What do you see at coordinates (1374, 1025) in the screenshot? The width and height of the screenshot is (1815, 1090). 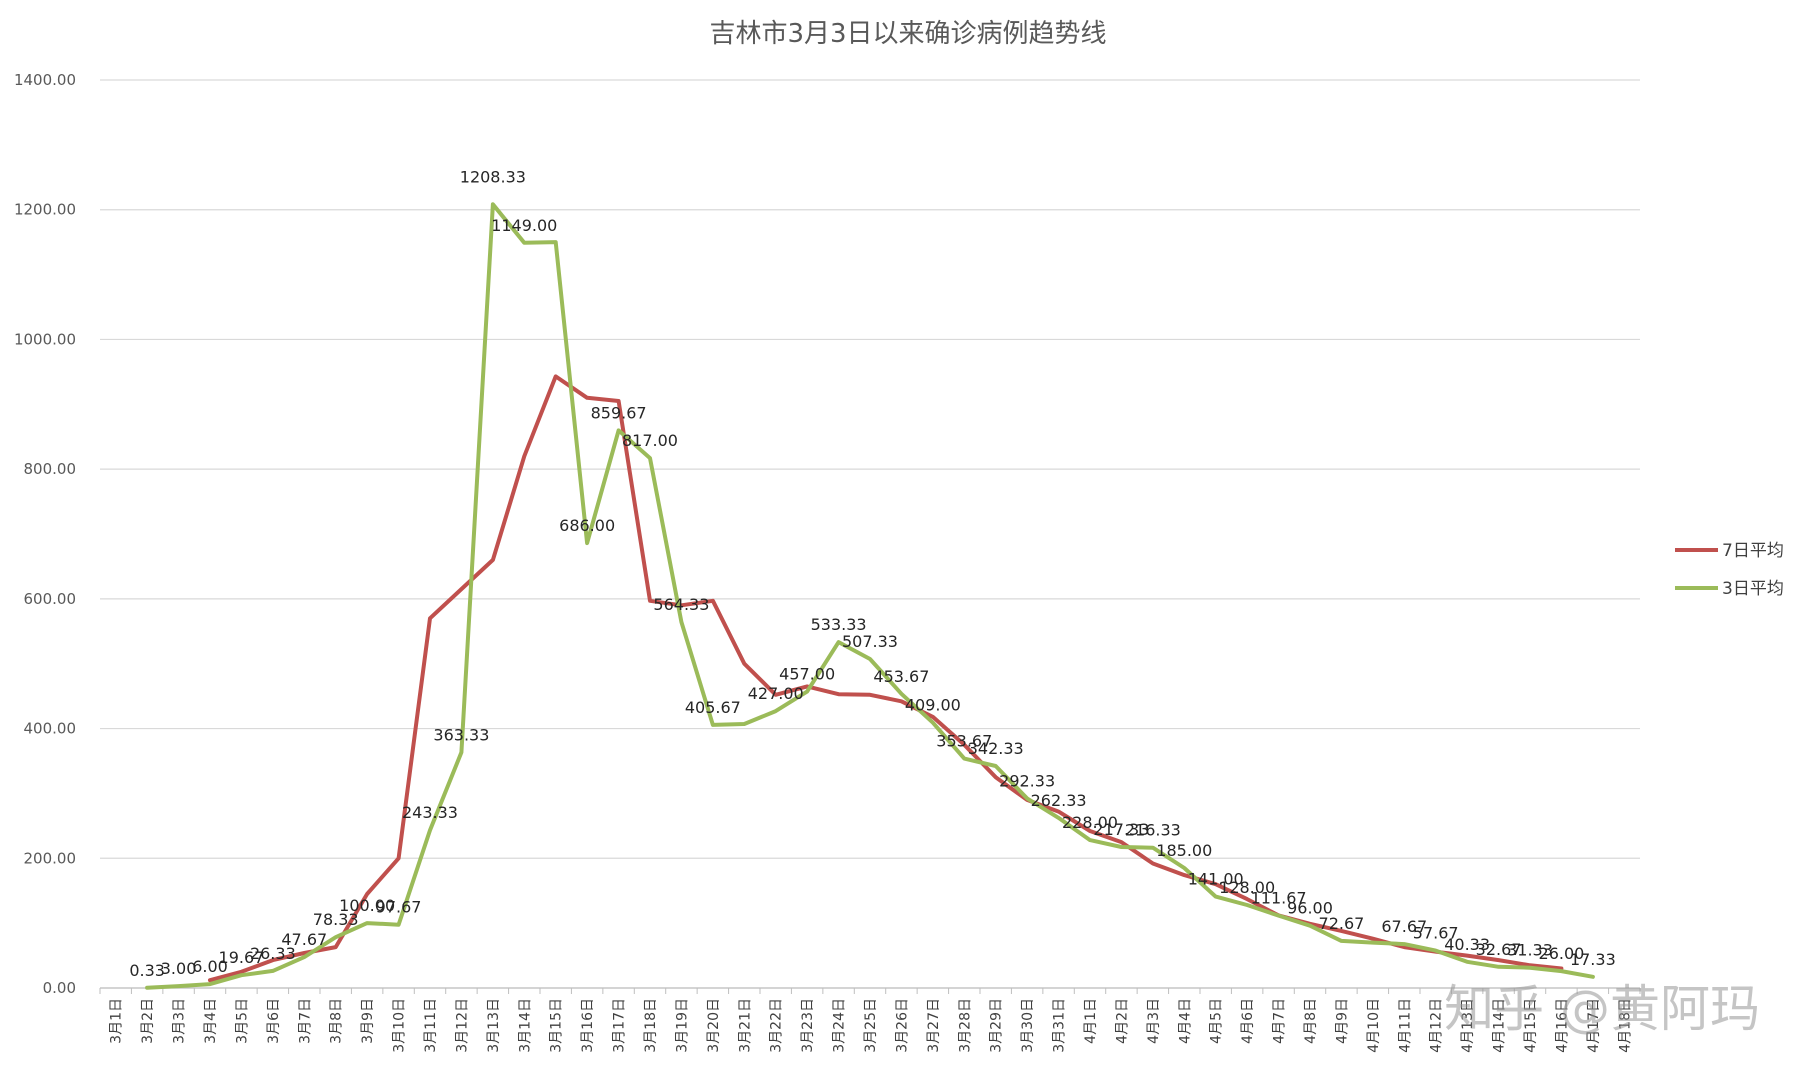 I see `x-tick-label: 4月10日` at bounding box center [1374, 1025].